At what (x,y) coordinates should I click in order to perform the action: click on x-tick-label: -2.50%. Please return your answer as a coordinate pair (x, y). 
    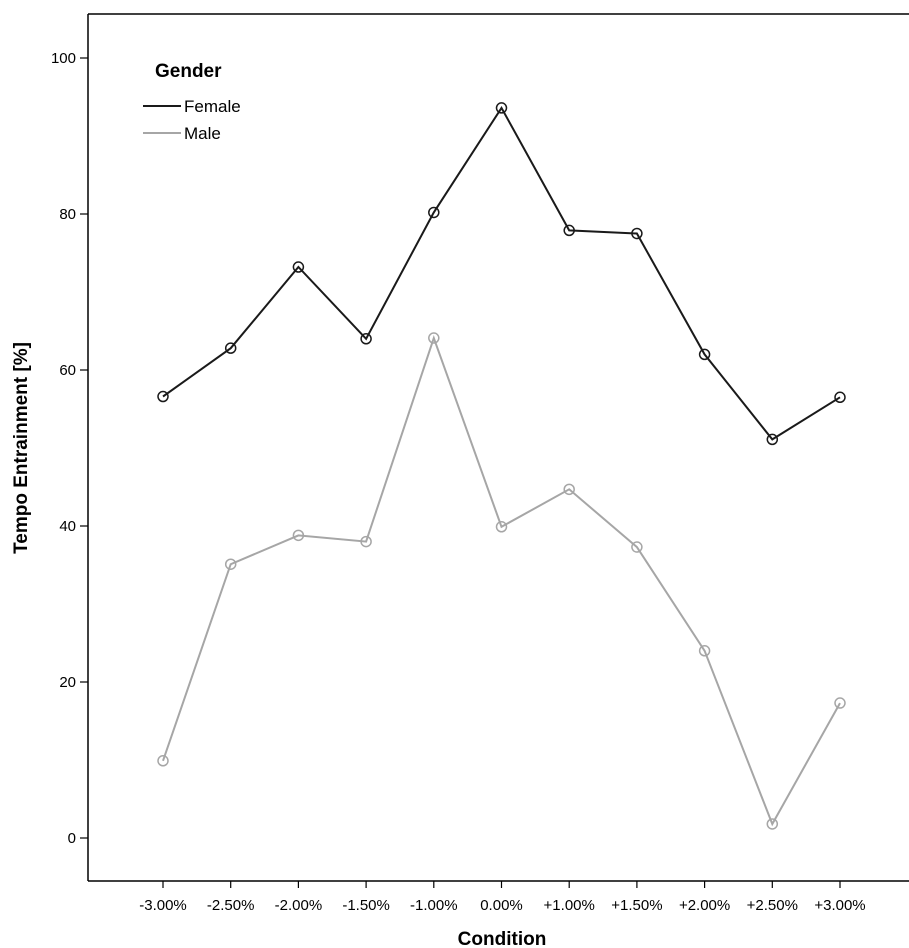
    Looking at the image, I should click on (231, 905).